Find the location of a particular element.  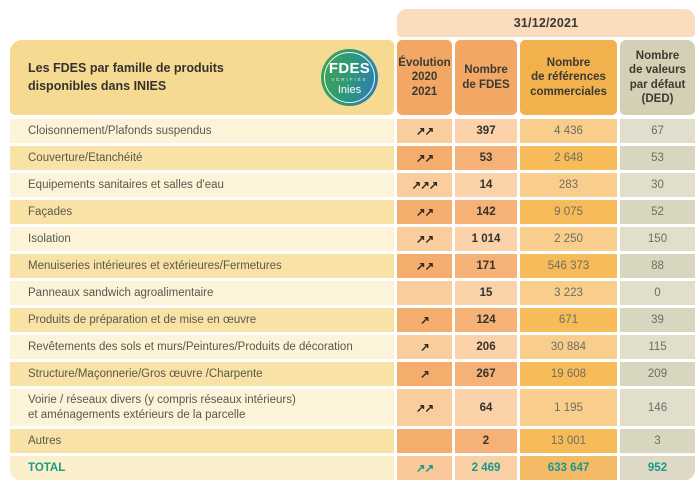

table-row-refs-cell: 4 436 is located at coordinates (568, 131).